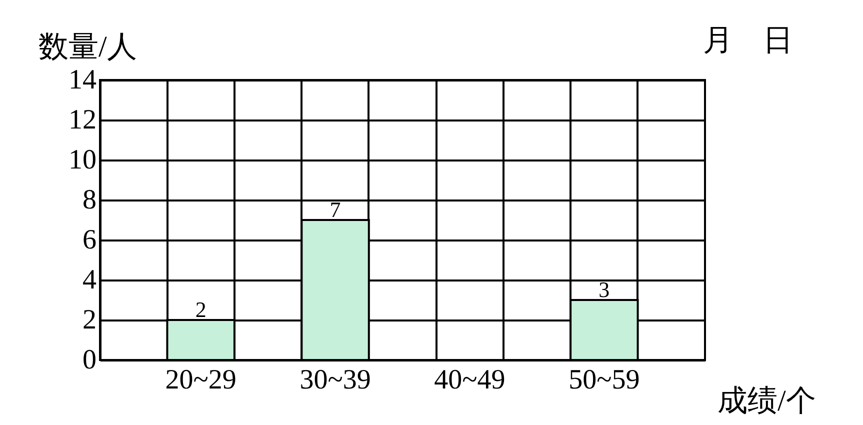 The image size is (863, 425). Describe the element at coordinates (82, 80) in the screenshot. I see `y-tick-label: 14` at that location.